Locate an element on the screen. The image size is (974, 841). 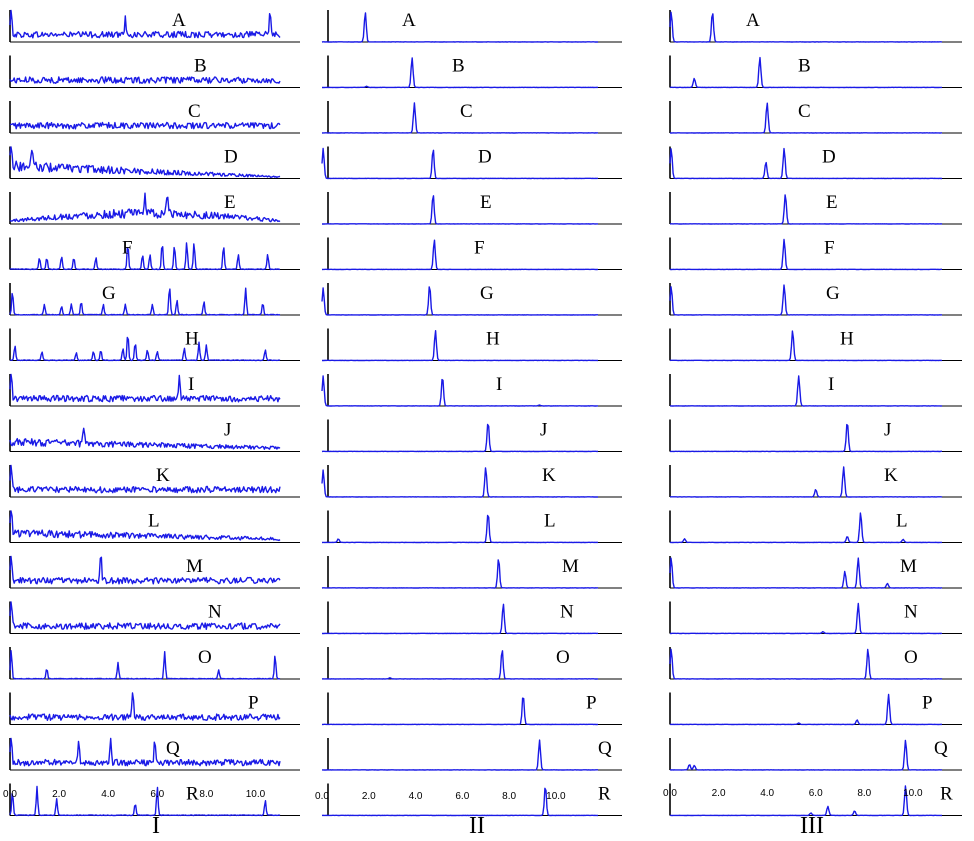
panel-title: II is located at coordinates (477, 826).